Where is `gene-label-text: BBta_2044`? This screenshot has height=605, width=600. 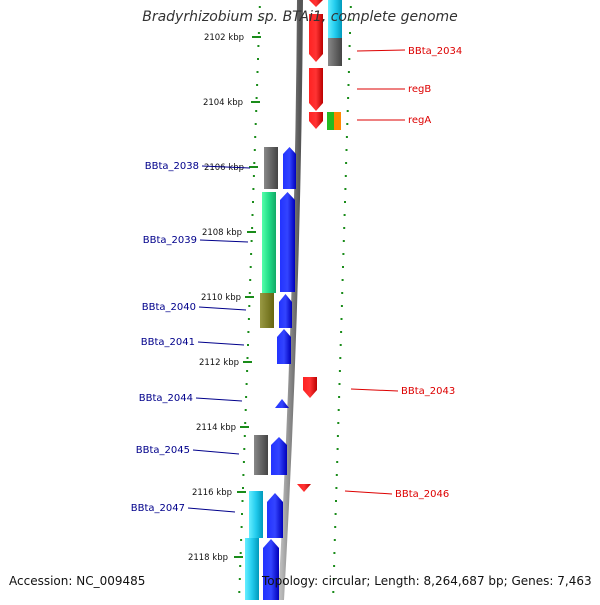
gene-label-text: BBta_2044 is located at coordinates (166, 398).